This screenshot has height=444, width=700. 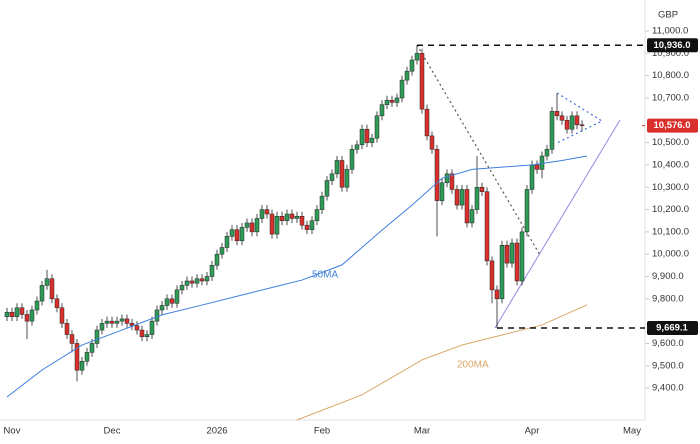 I want to click on x-tick-label: Dec, so click(x=112, y=431).